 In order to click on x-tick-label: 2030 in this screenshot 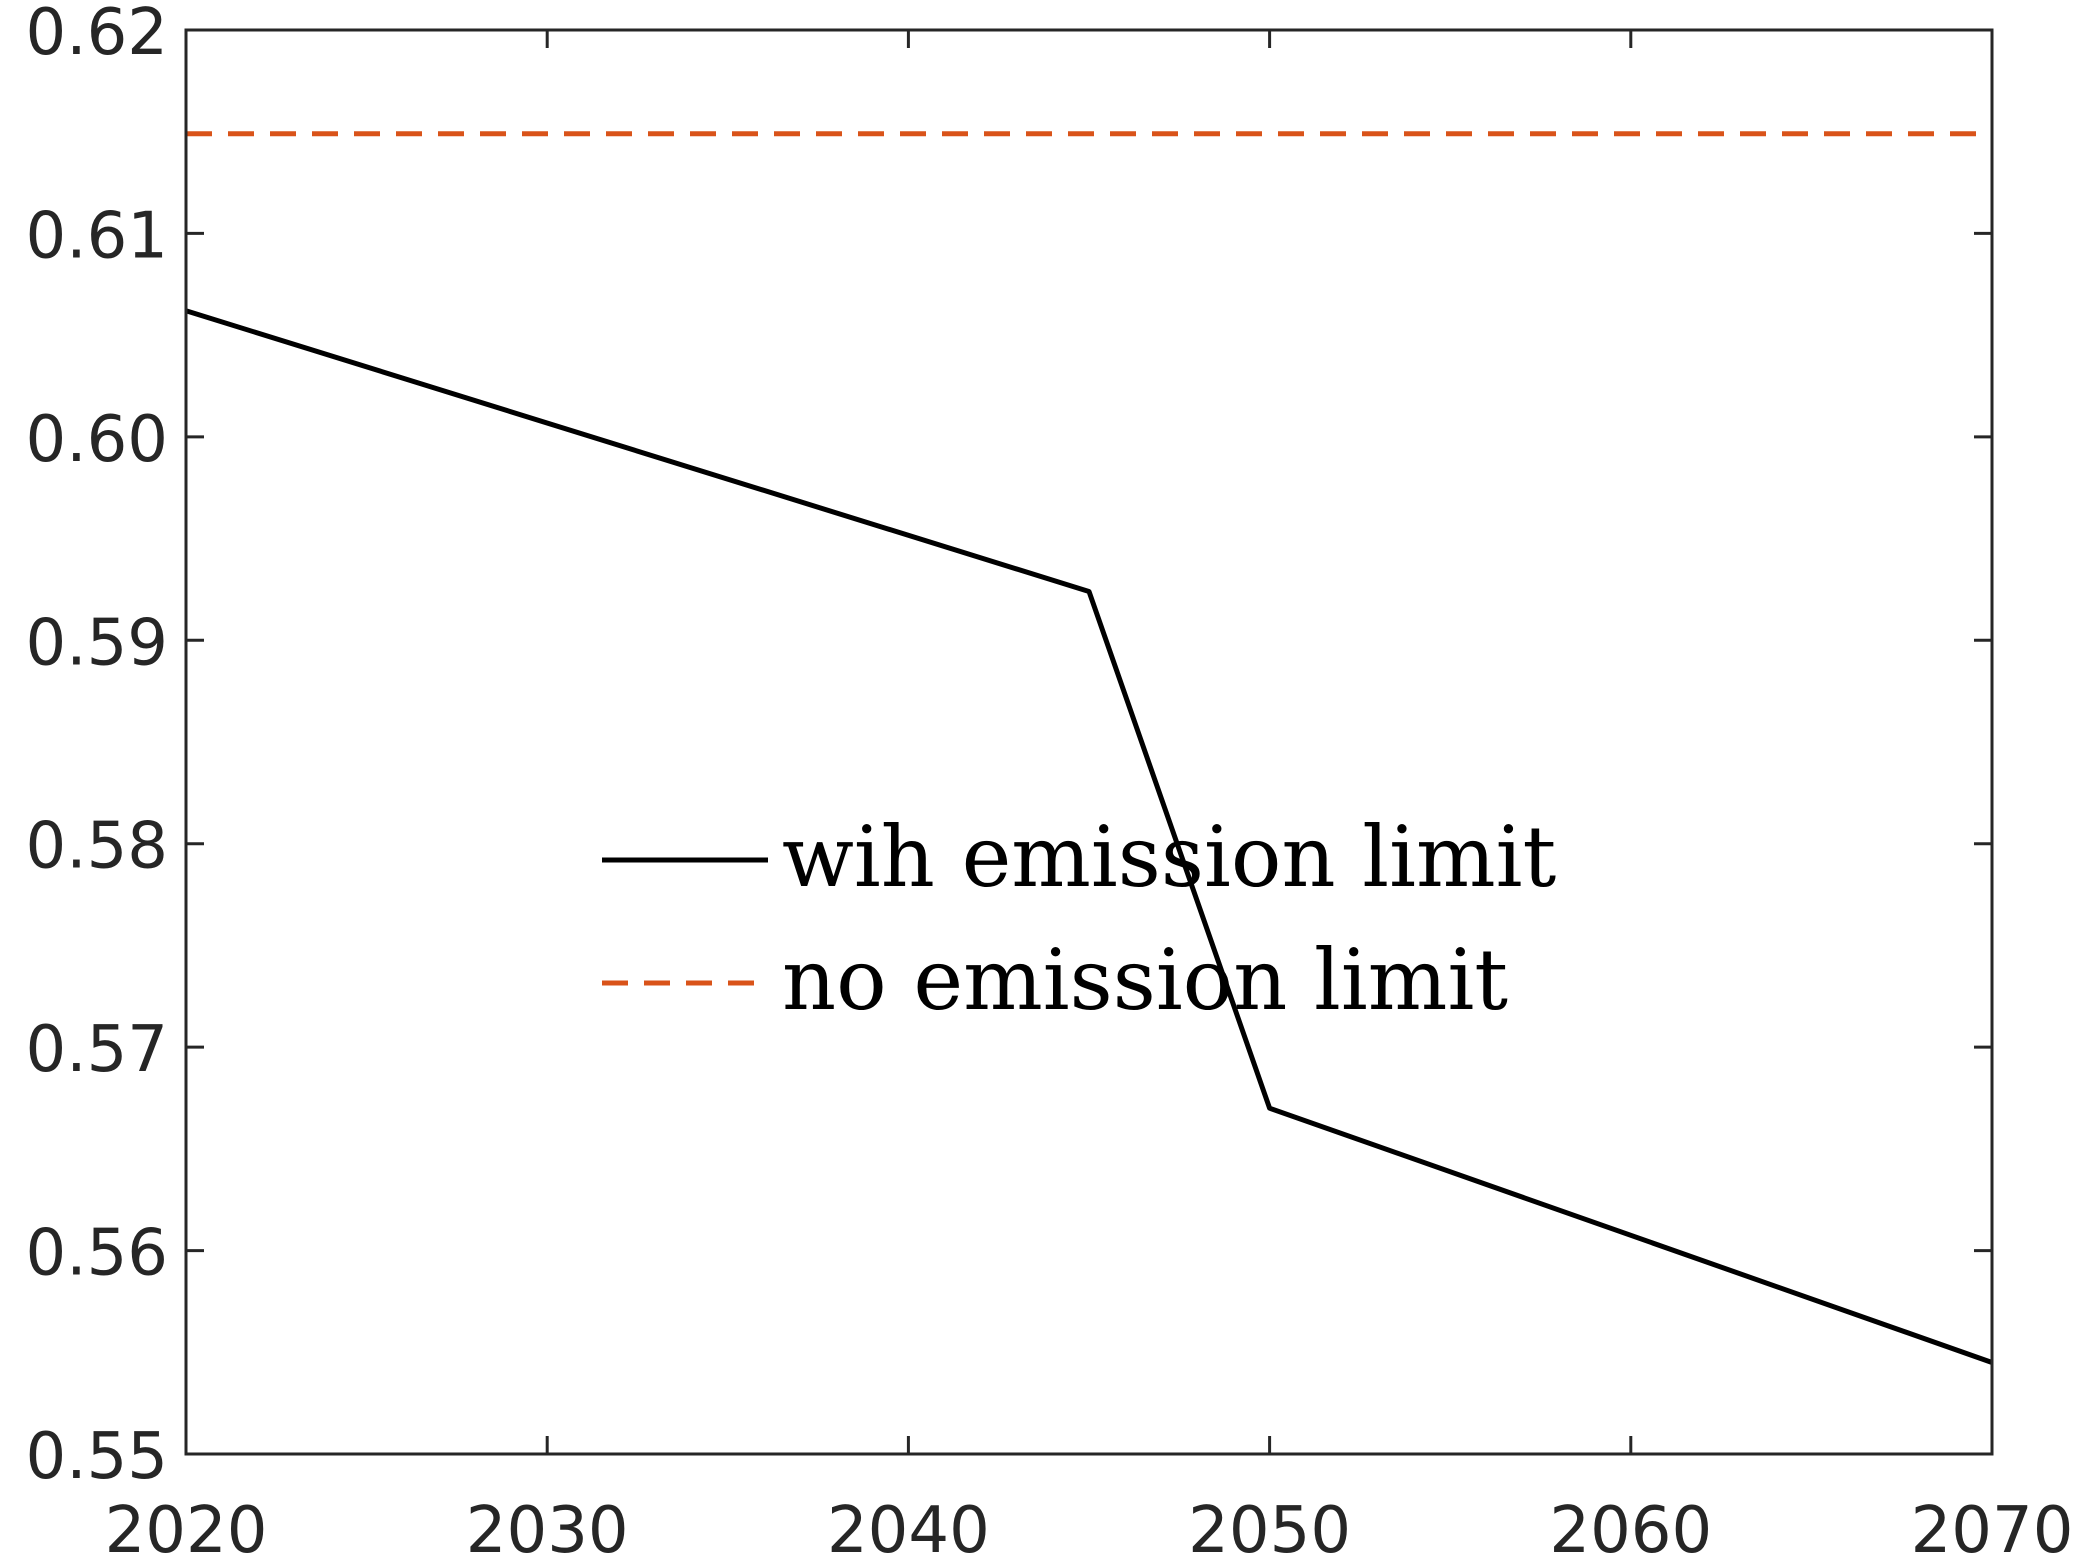, I will do `click(547, 1524)`.